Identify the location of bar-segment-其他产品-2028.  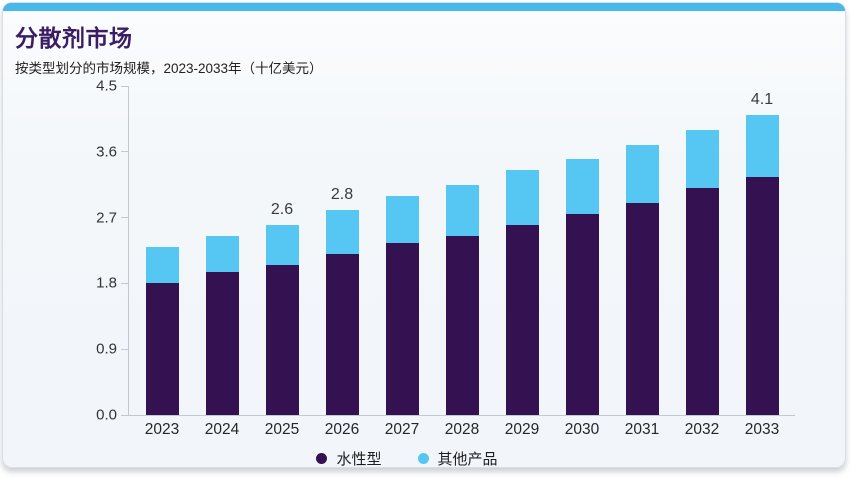
(462, 210).